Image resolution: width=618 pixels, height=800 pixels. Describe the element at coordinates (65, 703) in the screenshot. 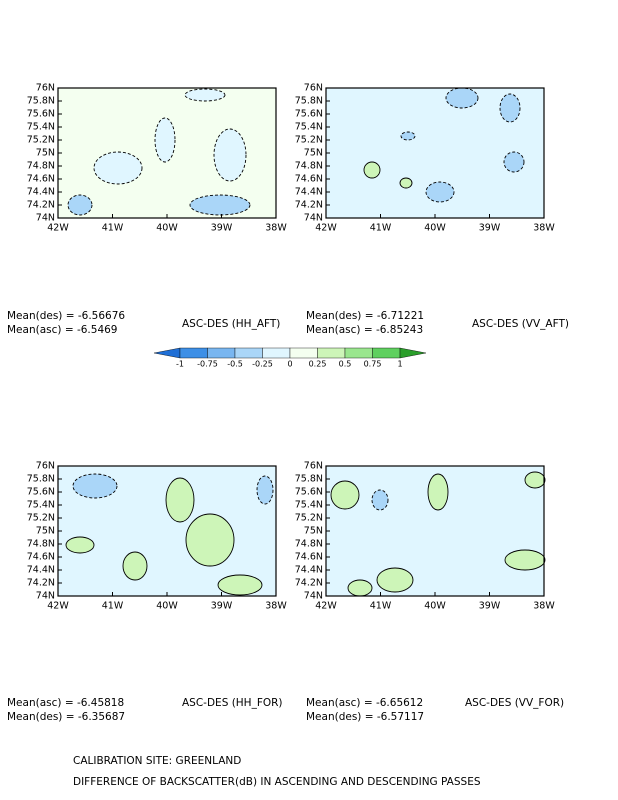

I see `mean-stat: Mean(asc) = -6.45818` at that location.